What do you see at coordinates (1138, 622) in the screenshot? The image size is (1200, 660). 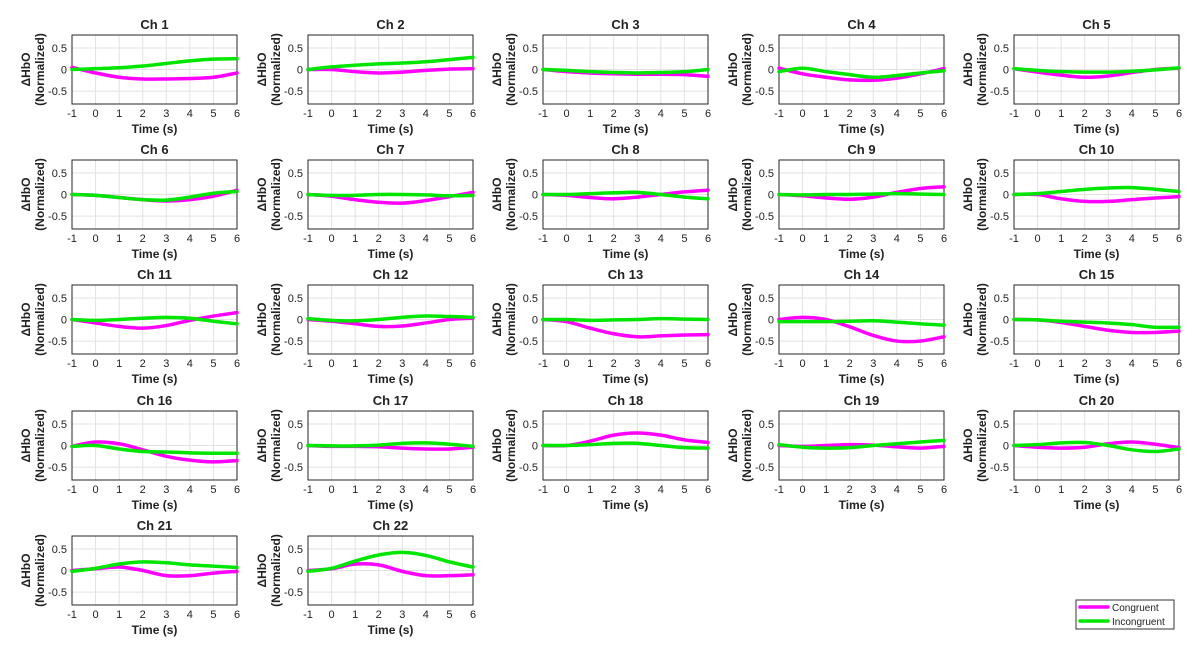 I see `legend-label-incongruent: Incongruent` at bounding box center [1138, 622].